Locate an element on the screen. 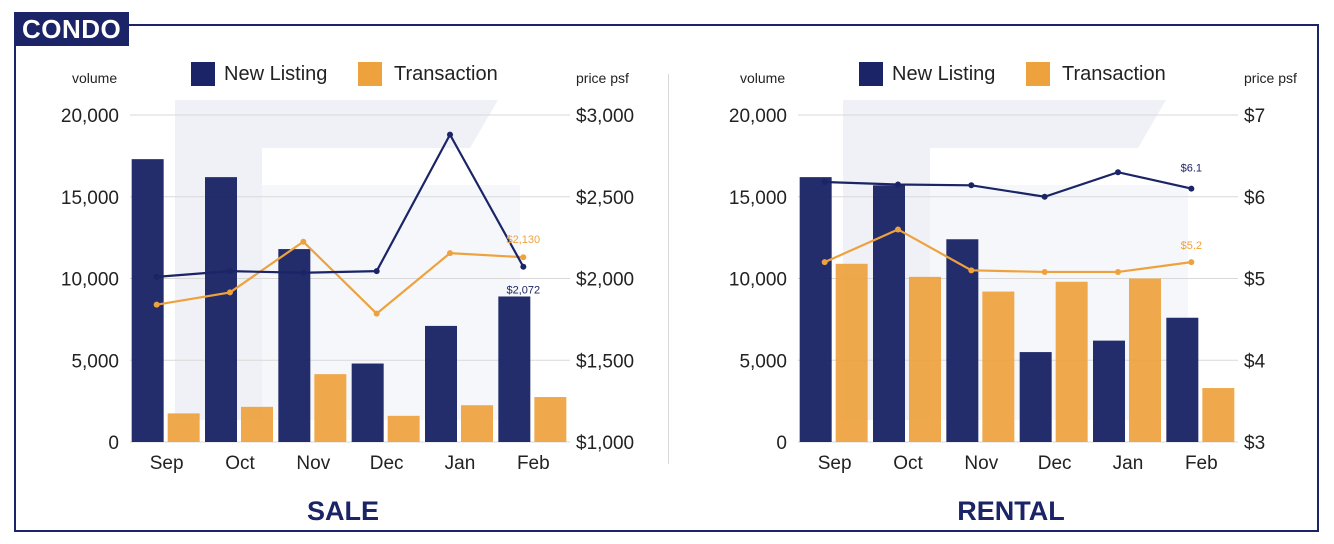 The height and width of the screenshot is (544, 1334). right-tick-label: $1,500 is located at coordinates (605, 361).